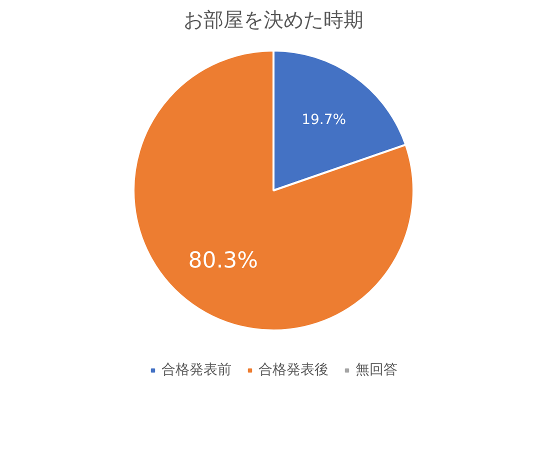 The width and height of the screenshot is (548, 471). What do you see at coordinates (293, 370) in the screenshot?
I see `legend-label: 合格発表後` at bounding box center [293, 370].